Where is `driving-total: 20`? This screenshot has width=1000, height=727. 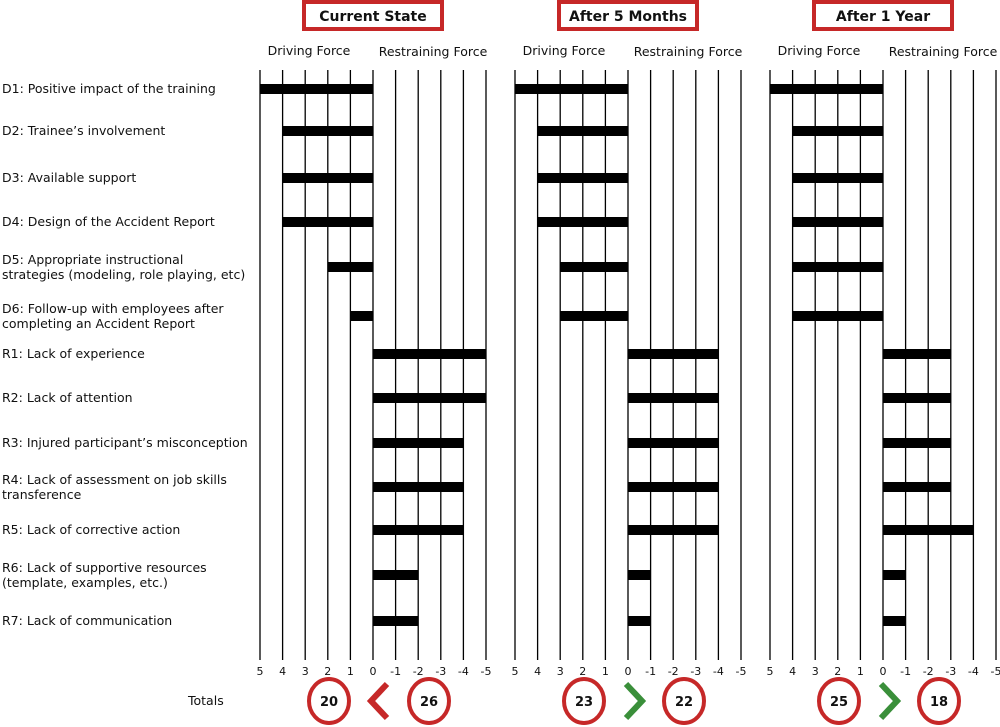
driving-total: 20 is located at coordinates (329, 702).